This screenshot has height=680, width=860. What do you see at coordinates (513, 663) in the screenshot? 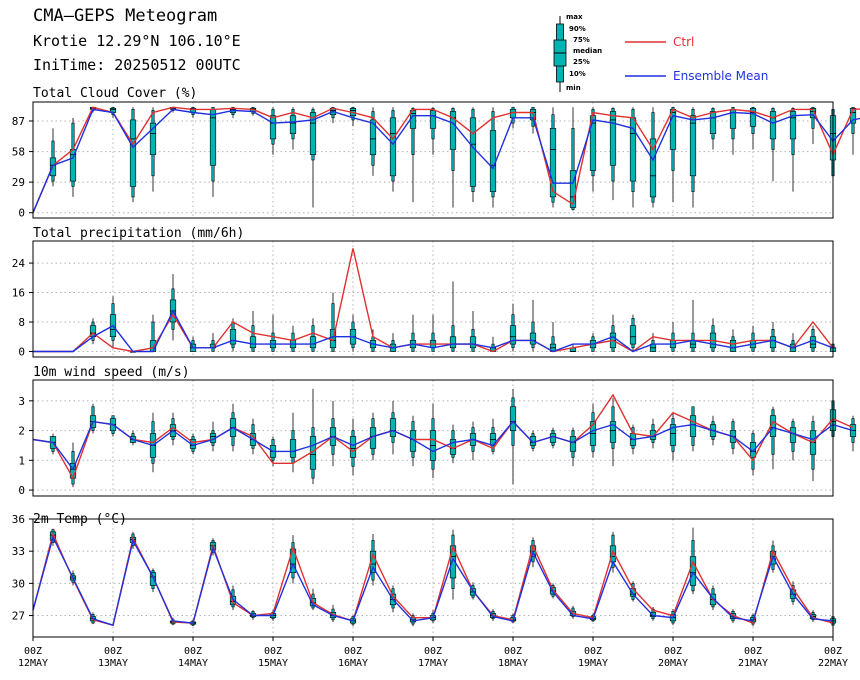
I see `x-tick-date-label: 18MAY` at bounding box center [513, 663].